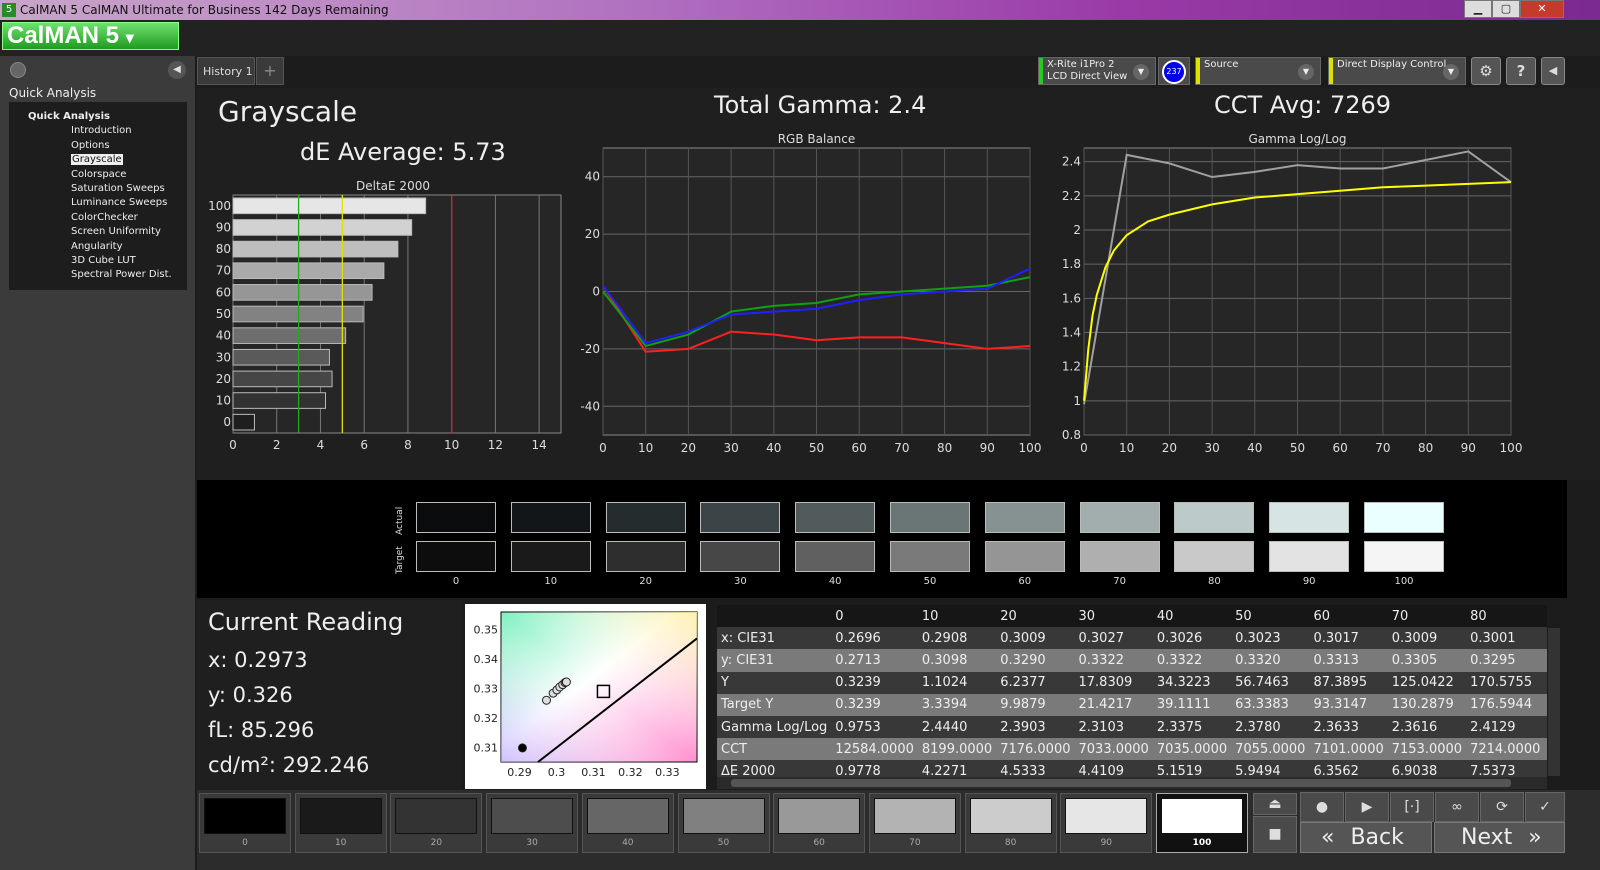 The height and width of the screenshot is (870, 1600). I want to click on measured-point, so click(546, 700).